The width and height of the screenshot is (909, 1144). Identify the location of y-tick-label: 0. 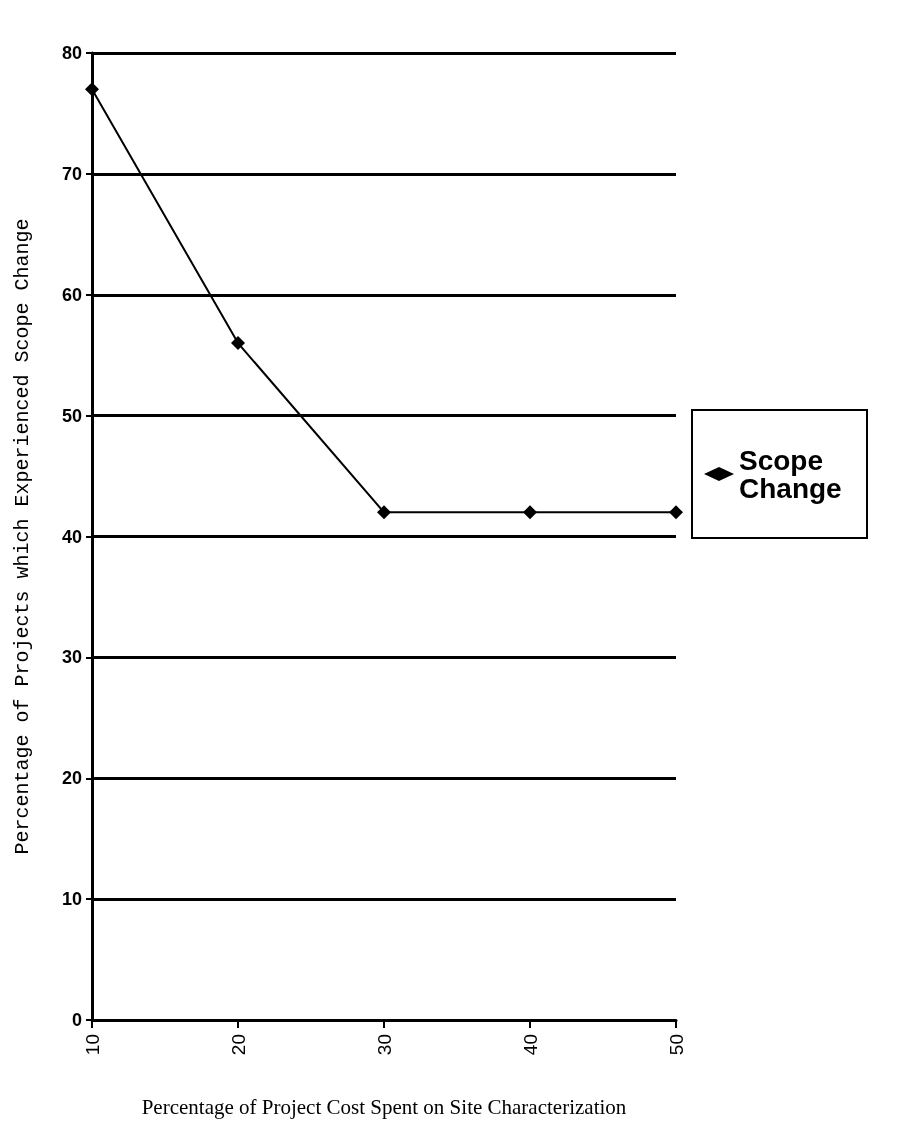
(76, 1020).